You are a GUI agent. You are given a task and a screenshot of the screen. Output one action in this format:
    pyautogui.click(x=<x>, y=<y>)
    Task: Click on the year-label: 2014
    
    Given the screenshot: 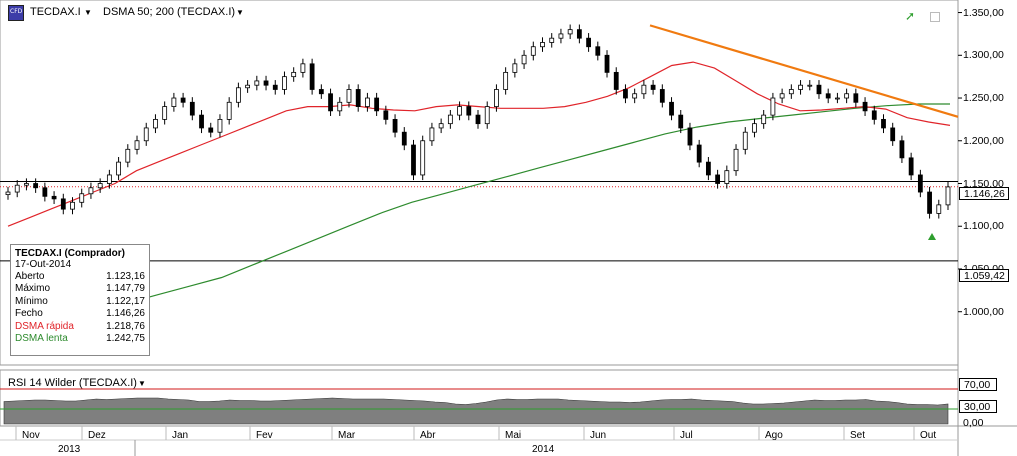 What is the action you would take?
    pyautogui.click(x=543, y=449)
    